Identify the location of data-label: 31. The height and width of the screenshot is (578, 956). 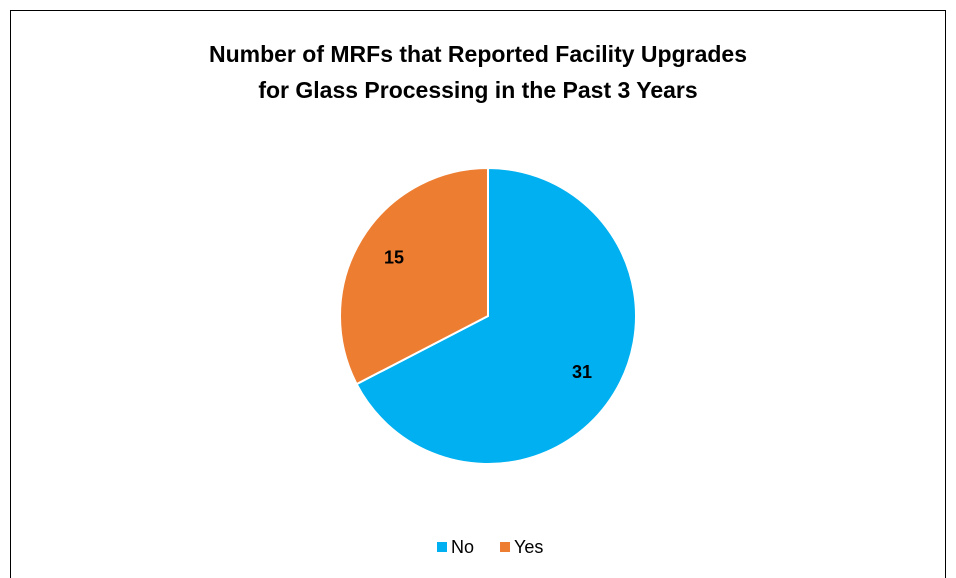
(582, 372).